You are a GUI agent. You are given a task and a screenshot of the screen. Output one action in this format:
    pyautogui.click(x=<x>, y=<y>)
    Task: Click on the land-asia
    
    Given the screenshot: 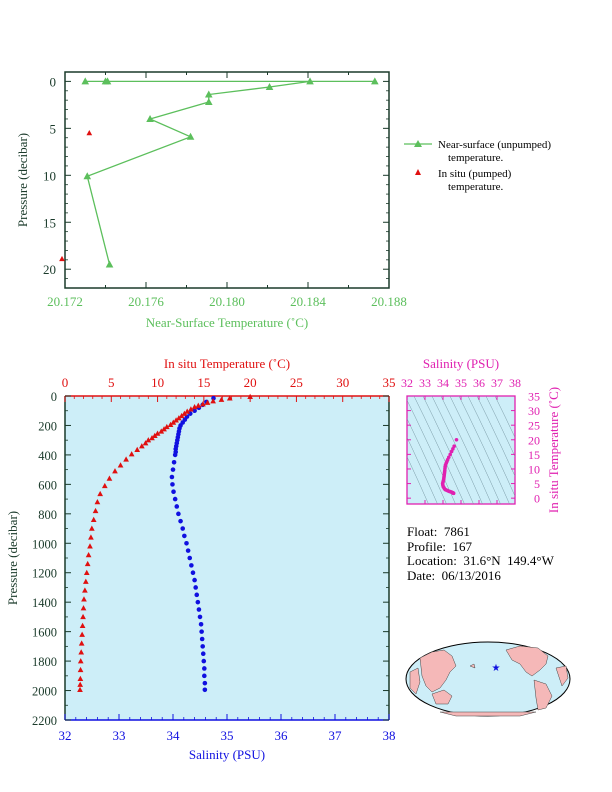 What is the action you would take?
    pyautogui.click(x=438, y=671)
    